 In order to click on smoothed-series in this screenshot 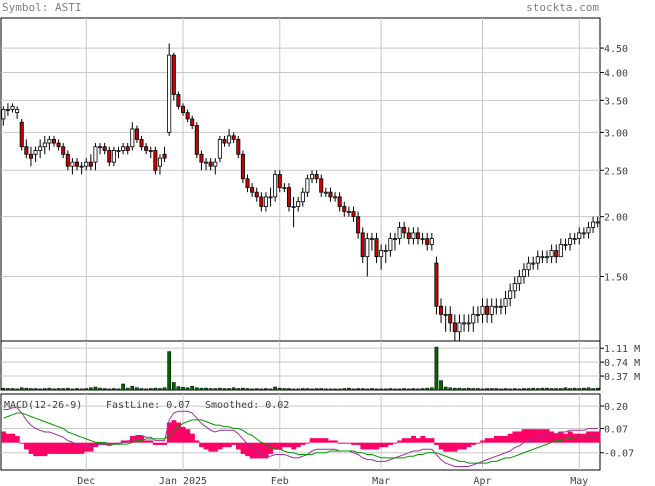, I will do `click(300, 438)`.